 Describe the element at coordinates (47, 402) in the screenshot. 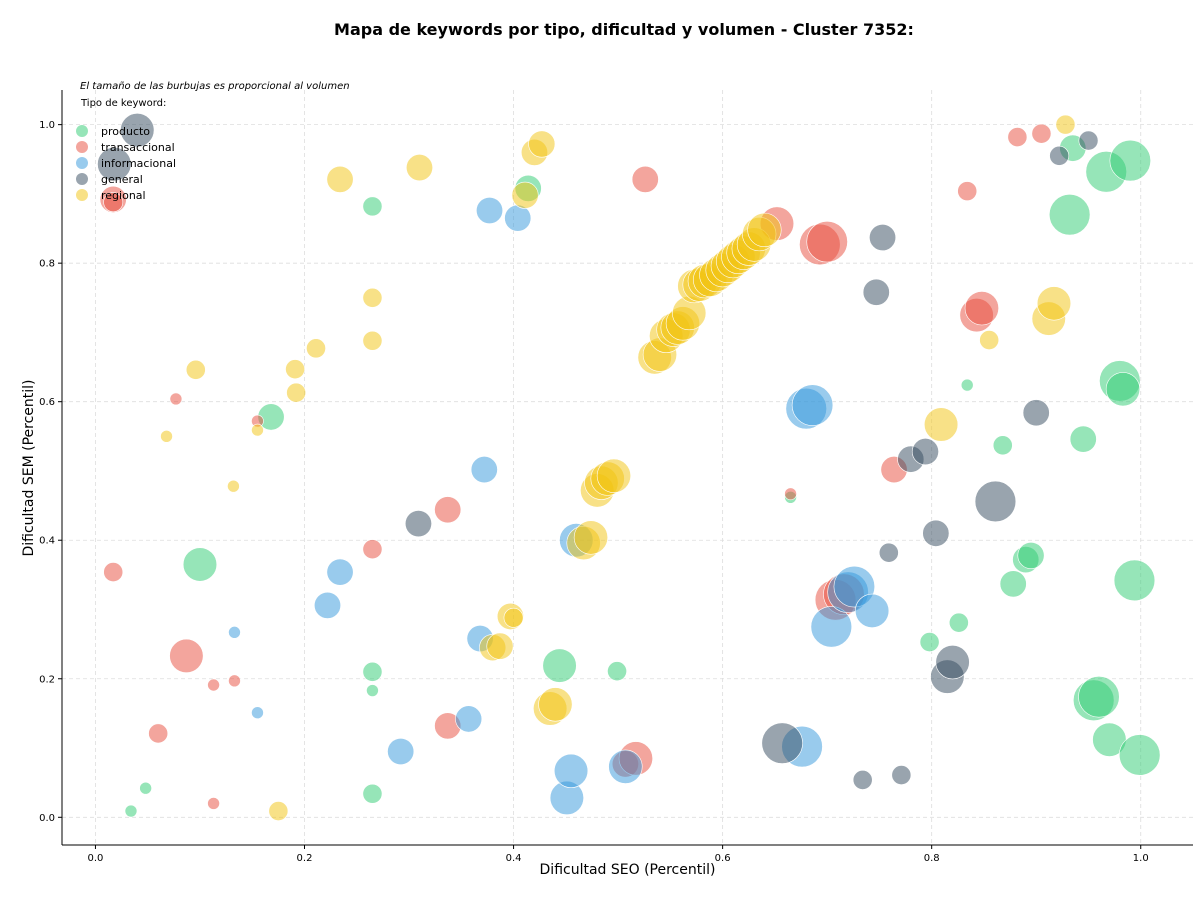

I see `y-tick-label: 0.6` at that location.